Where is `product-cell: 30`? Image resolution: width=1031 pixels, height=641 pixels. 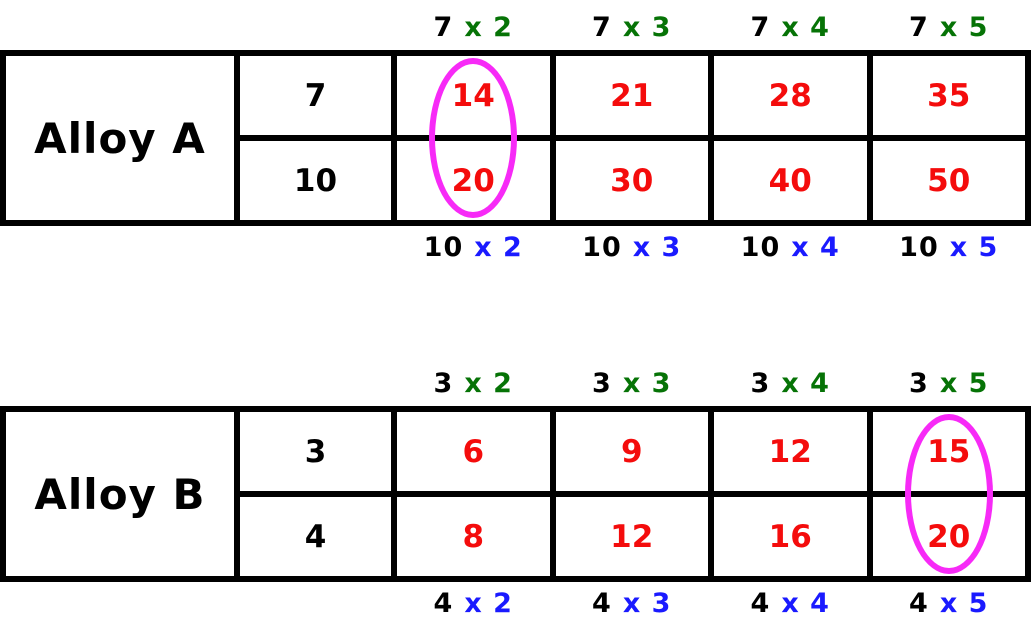 product-cell: 30 is located at coordinates (631, 180).